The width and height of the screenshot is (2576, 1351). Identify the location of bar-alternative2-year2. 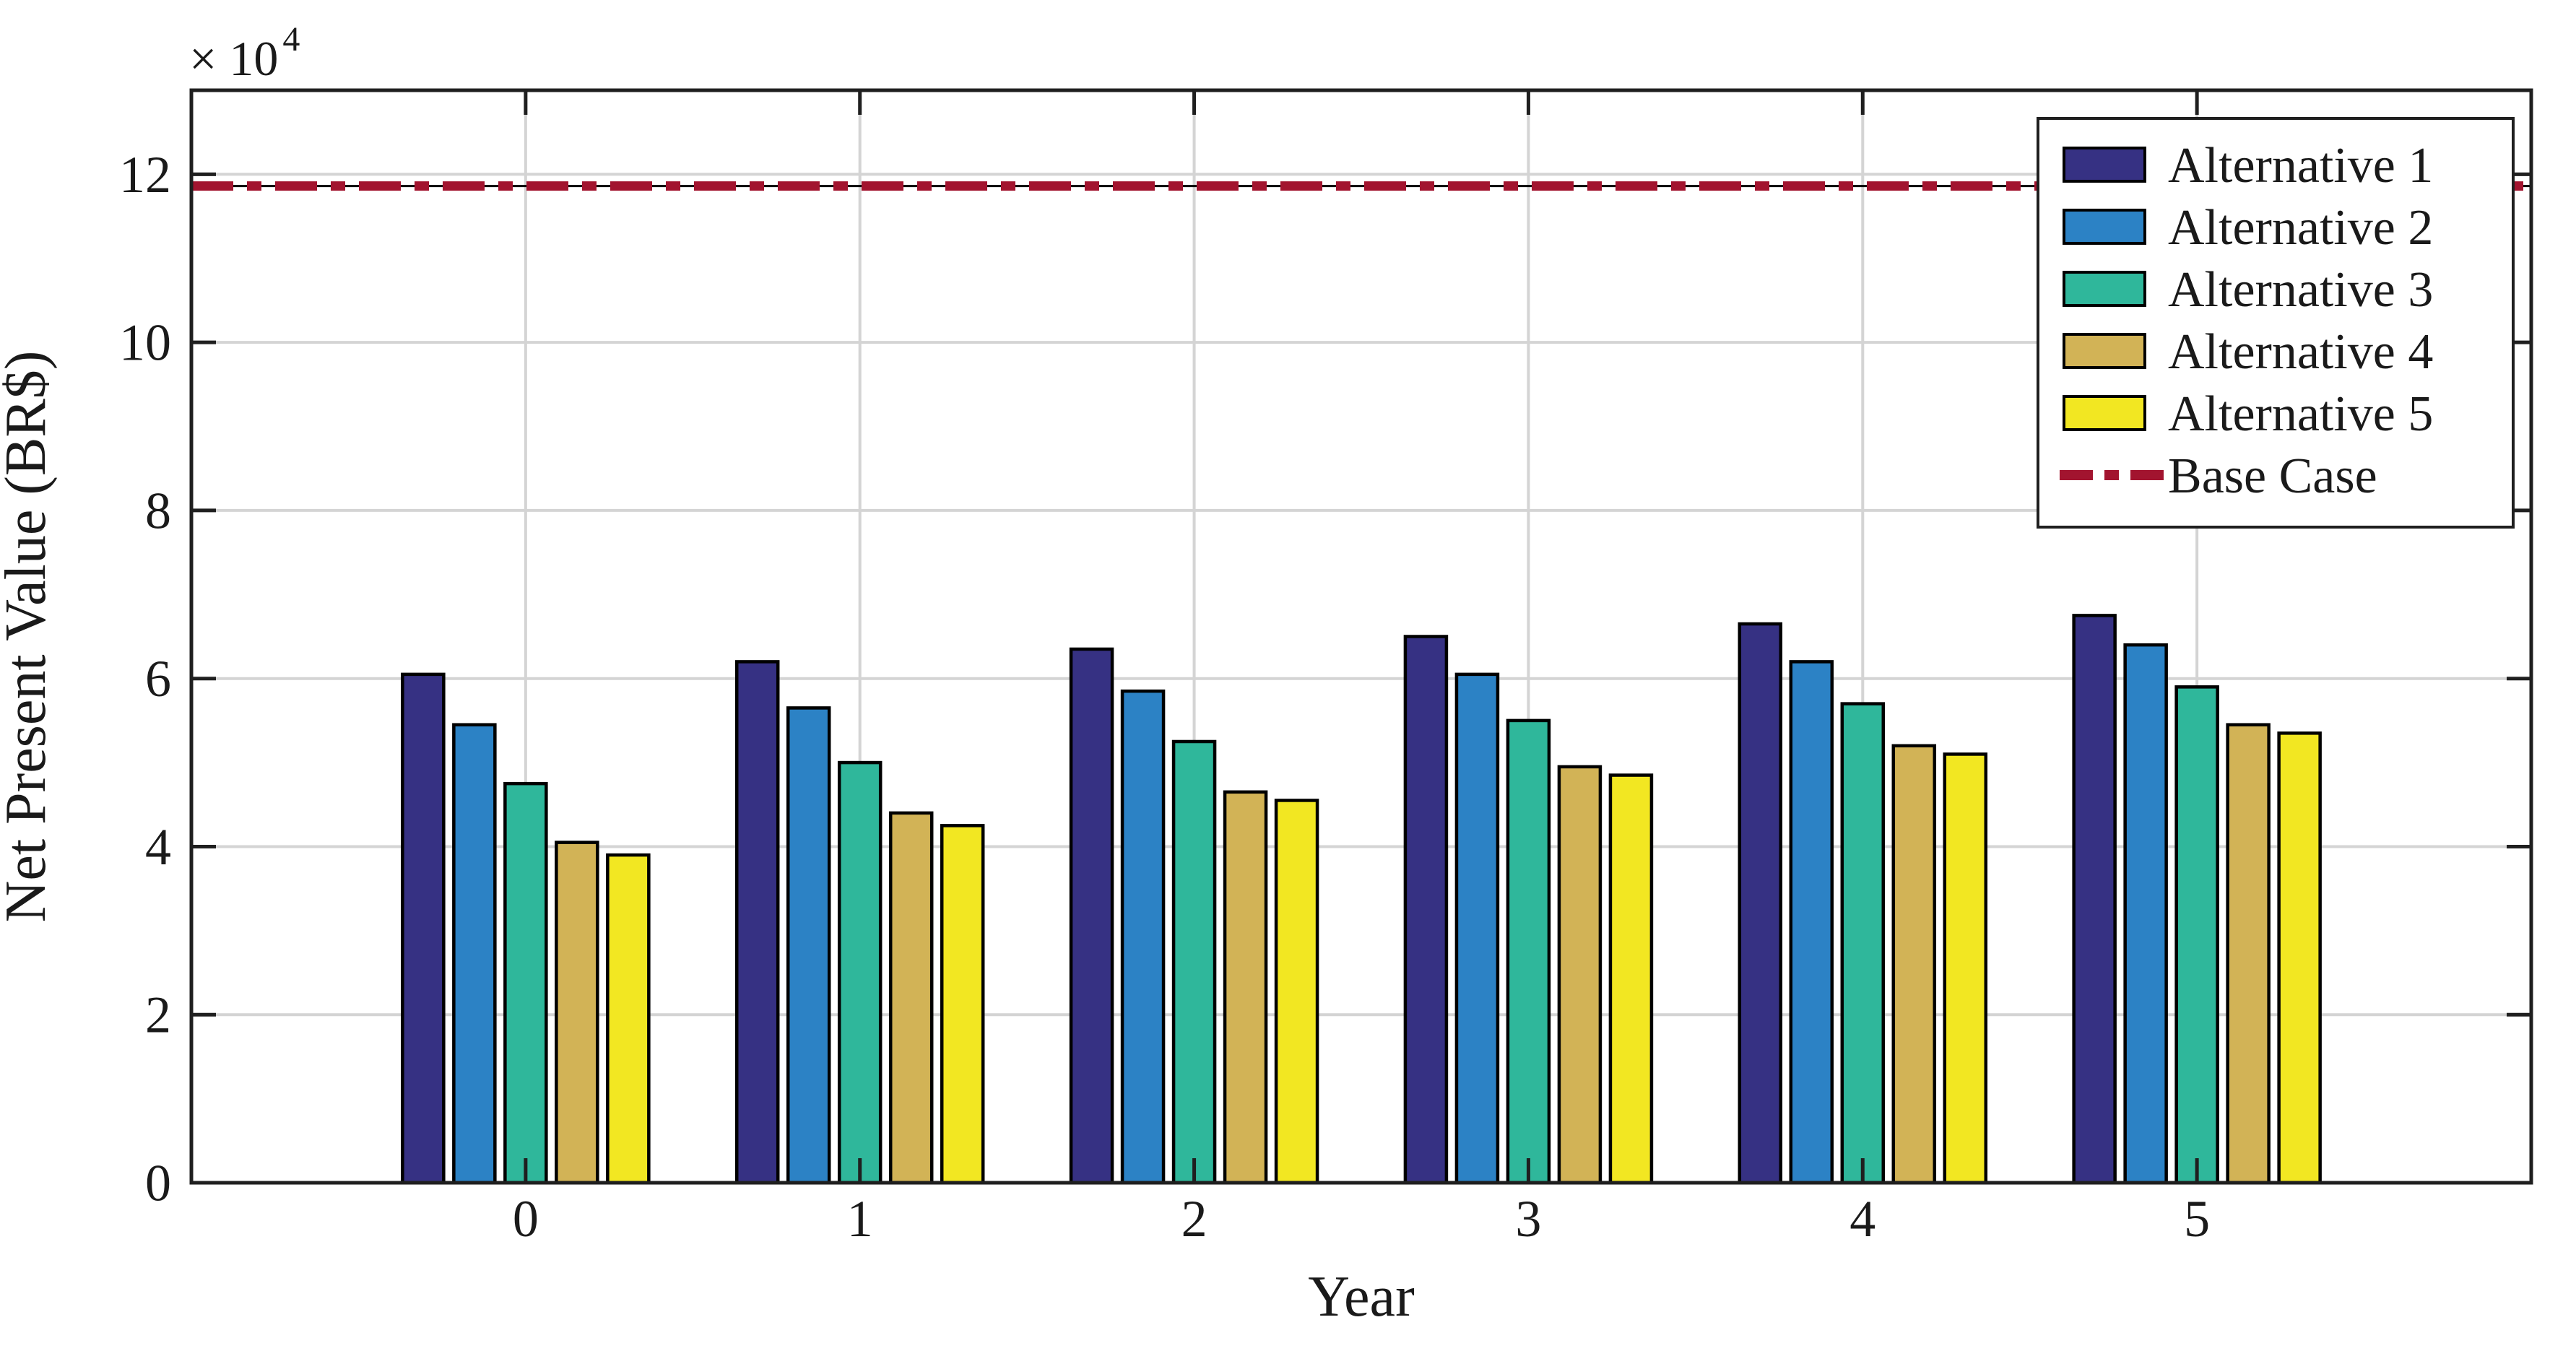
(1143, 937).